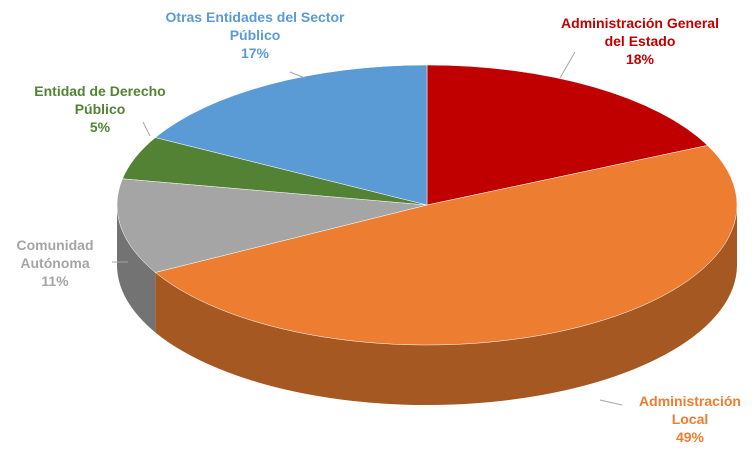 This screenshot has width=755, height=455. Describe the element at coordinates (640, 32) in the screenshot. I see `category-label: Administración General del Estado` at that location.